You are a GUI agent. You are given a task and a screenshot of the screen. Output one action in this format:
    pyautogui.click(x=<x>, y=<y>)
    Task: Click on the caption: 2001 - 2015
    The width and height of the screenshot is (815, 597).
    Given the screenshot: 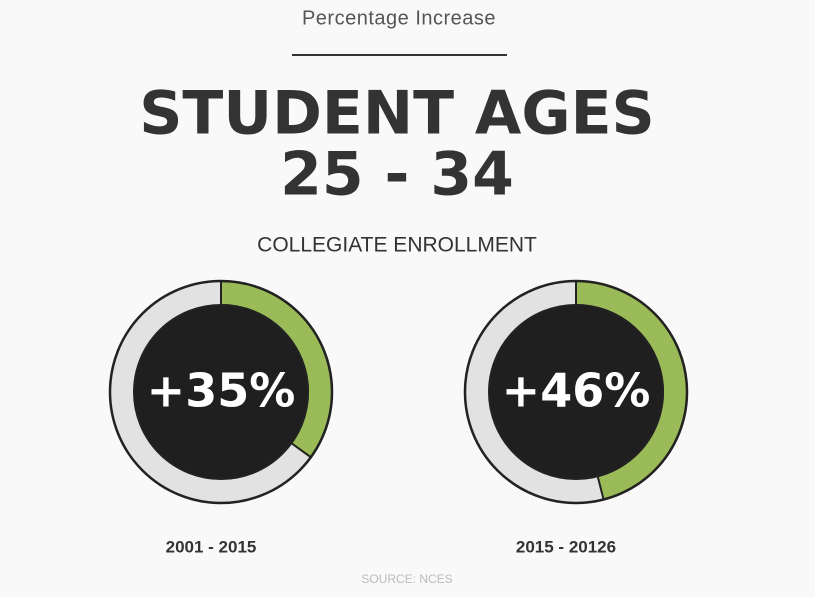 What is the action you would take?
    pyautogui.click(x=211, y=546)
    